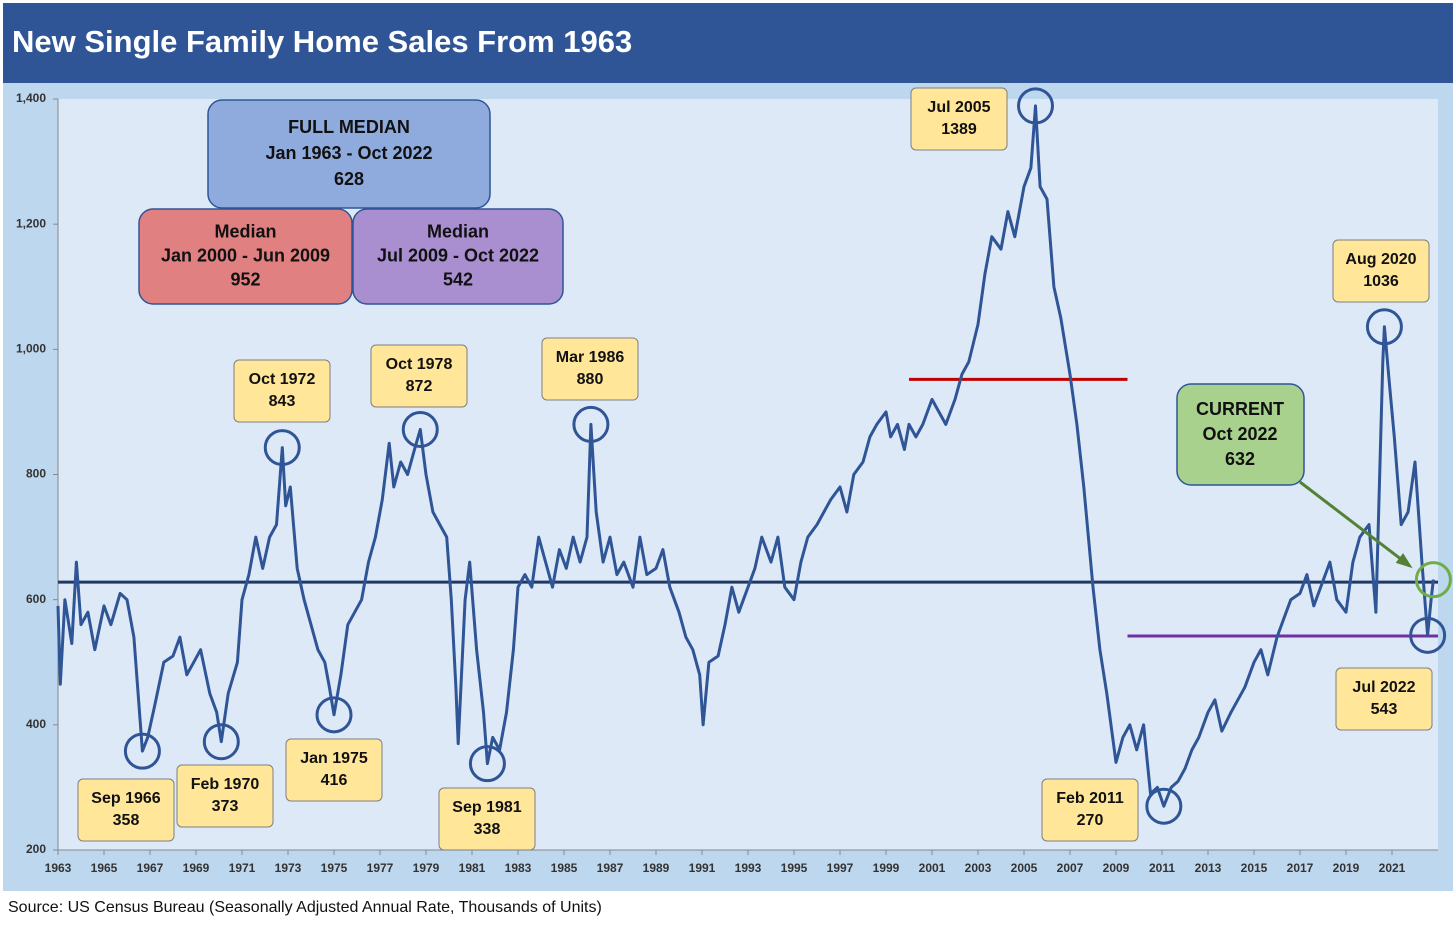 Image resolution: width=1456 pixels, height=925 pixels. I want to click on annotation-label: Jan 1975, so click(334, 758).